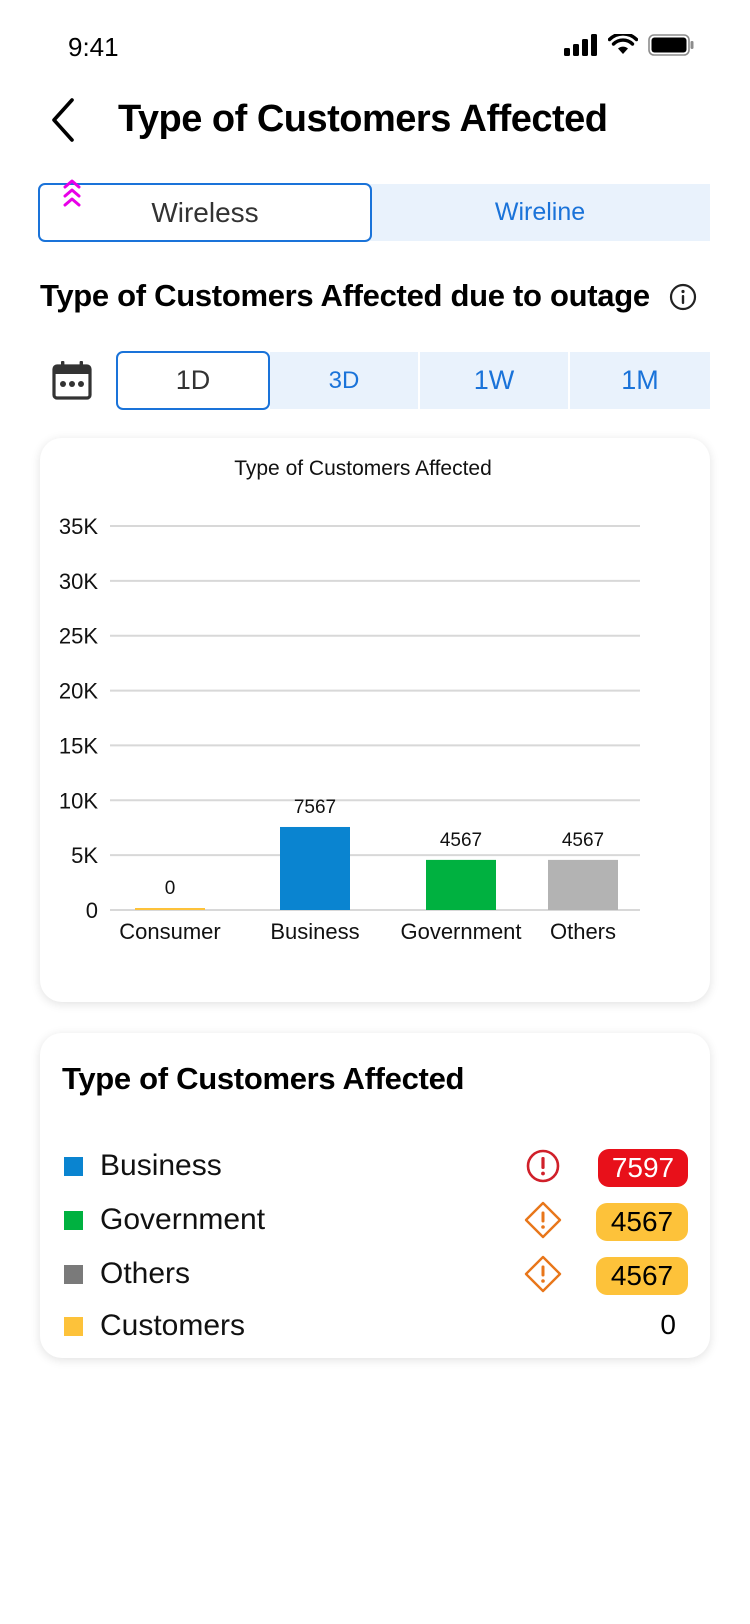 The height and width of the screenshot is (1624, 750). What do you see at coordinates (84, 855) in the screenshot?
I see `y-tick-label: 5K` at bounding box center [84, 855].